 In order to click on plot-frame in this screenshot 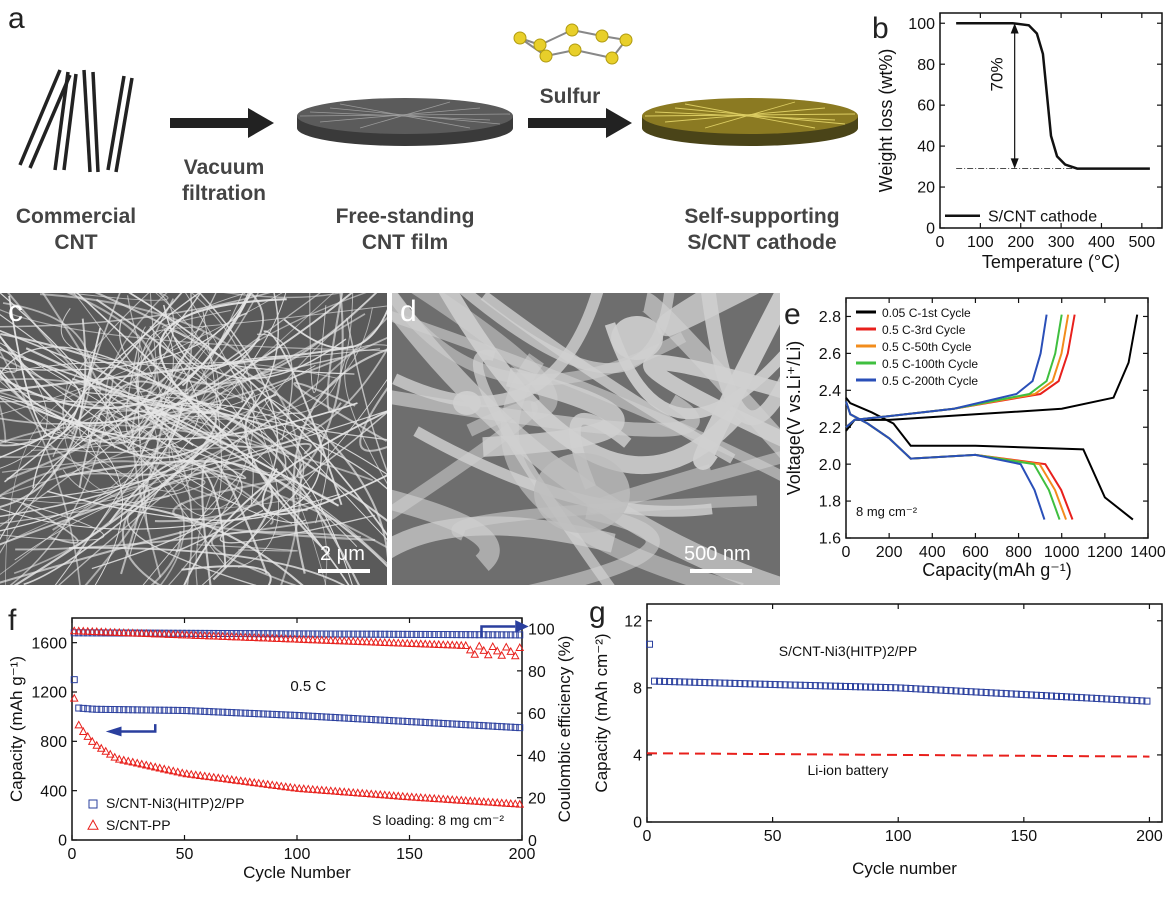, I will do `click(904, 713)`.